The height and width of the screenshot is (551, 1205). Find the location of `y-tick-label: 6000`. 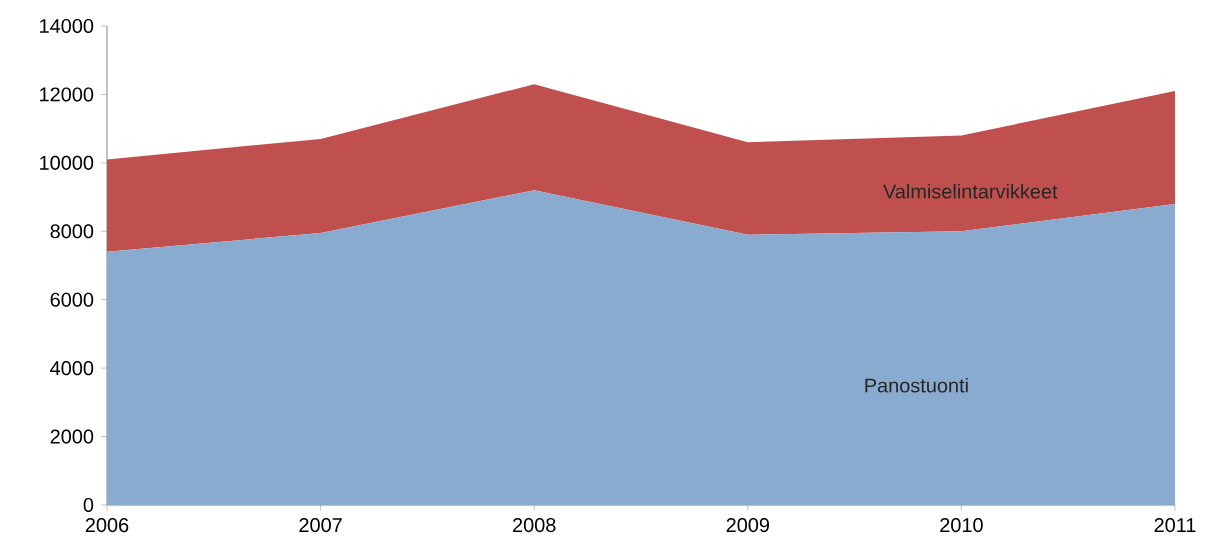

y-tick-label: 6000 is located at coordinates (72, 299).